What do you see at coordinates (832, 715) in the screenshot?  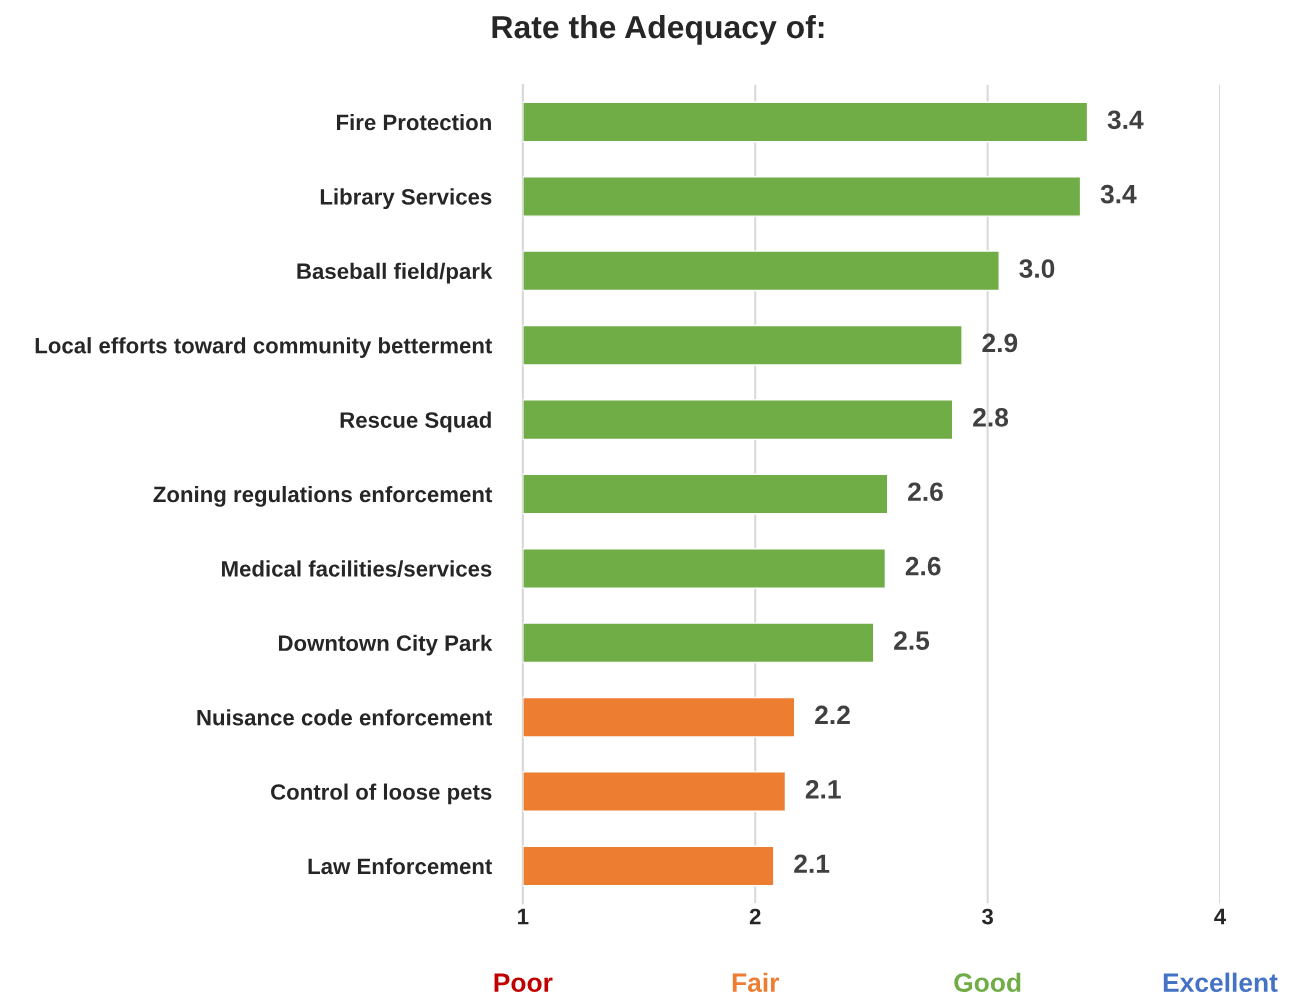 I see `data-label: 2.2` at bounding box center [832, 715].